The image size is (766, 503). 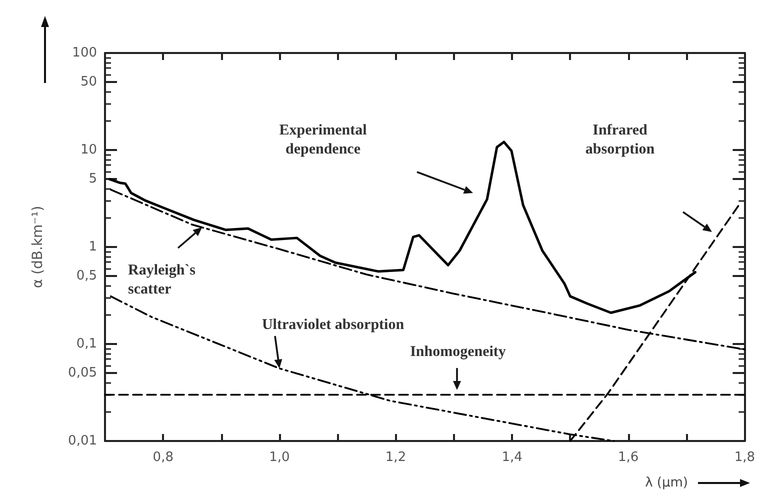 I want to click on x-tick-label: 1,0, so click(x=279, y=457).